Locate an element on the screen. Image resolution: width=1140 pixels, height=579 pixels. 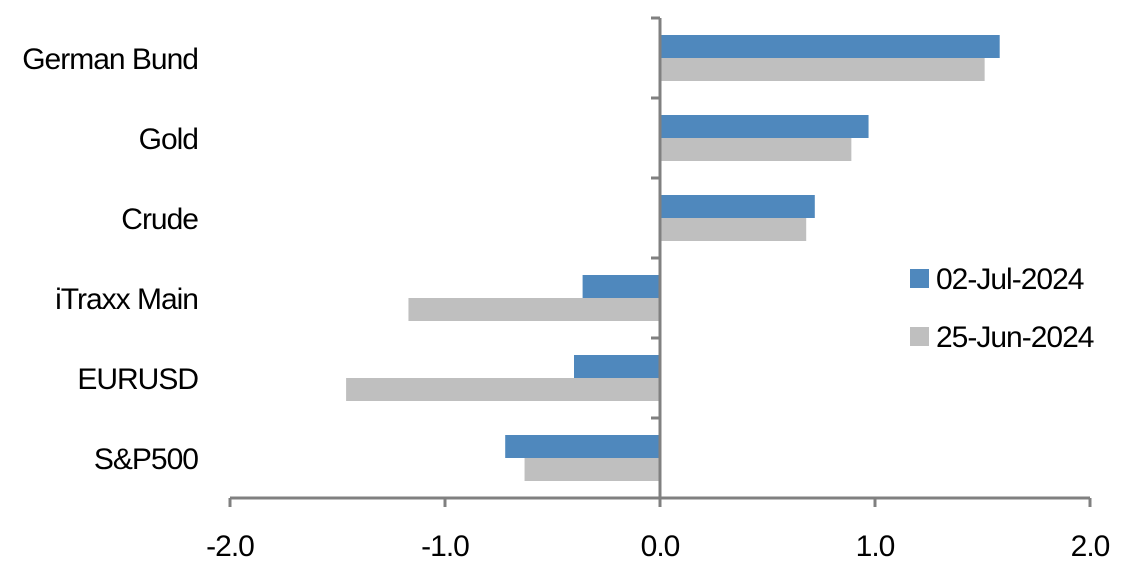
x-tick-label: -1.0 is located at coordinates (445, 546).